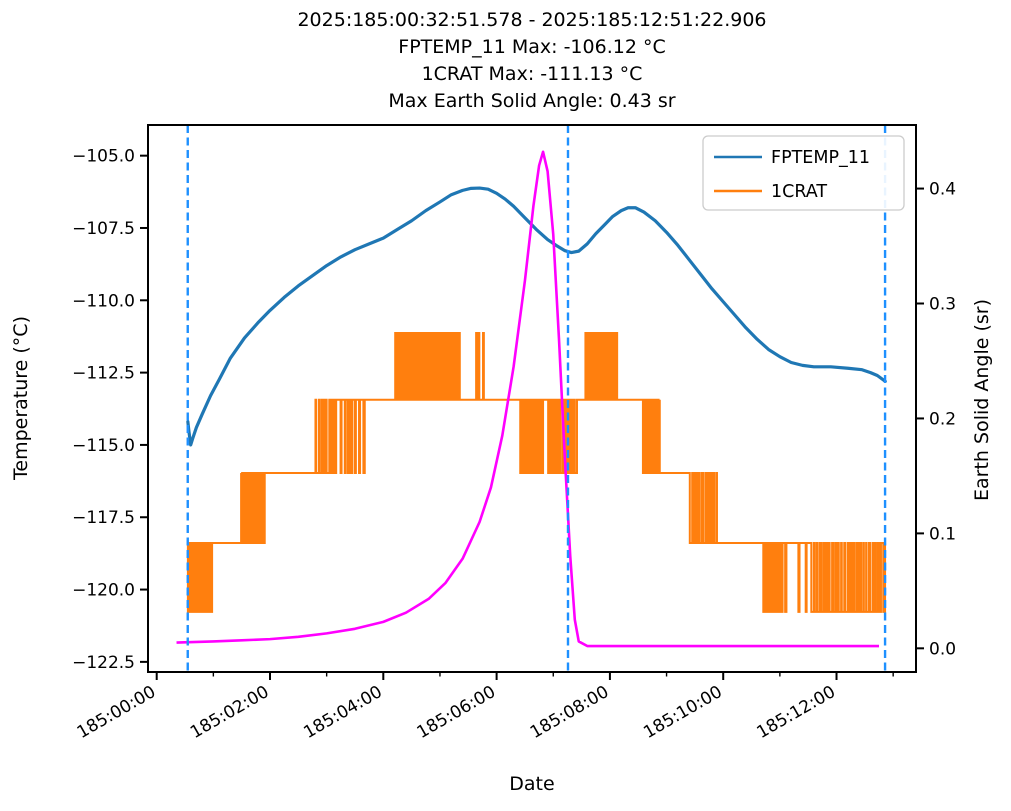 This screenshot has height=811, width=1011. I want to click on y-right-tick-label: 0.1, so click(942, 534).